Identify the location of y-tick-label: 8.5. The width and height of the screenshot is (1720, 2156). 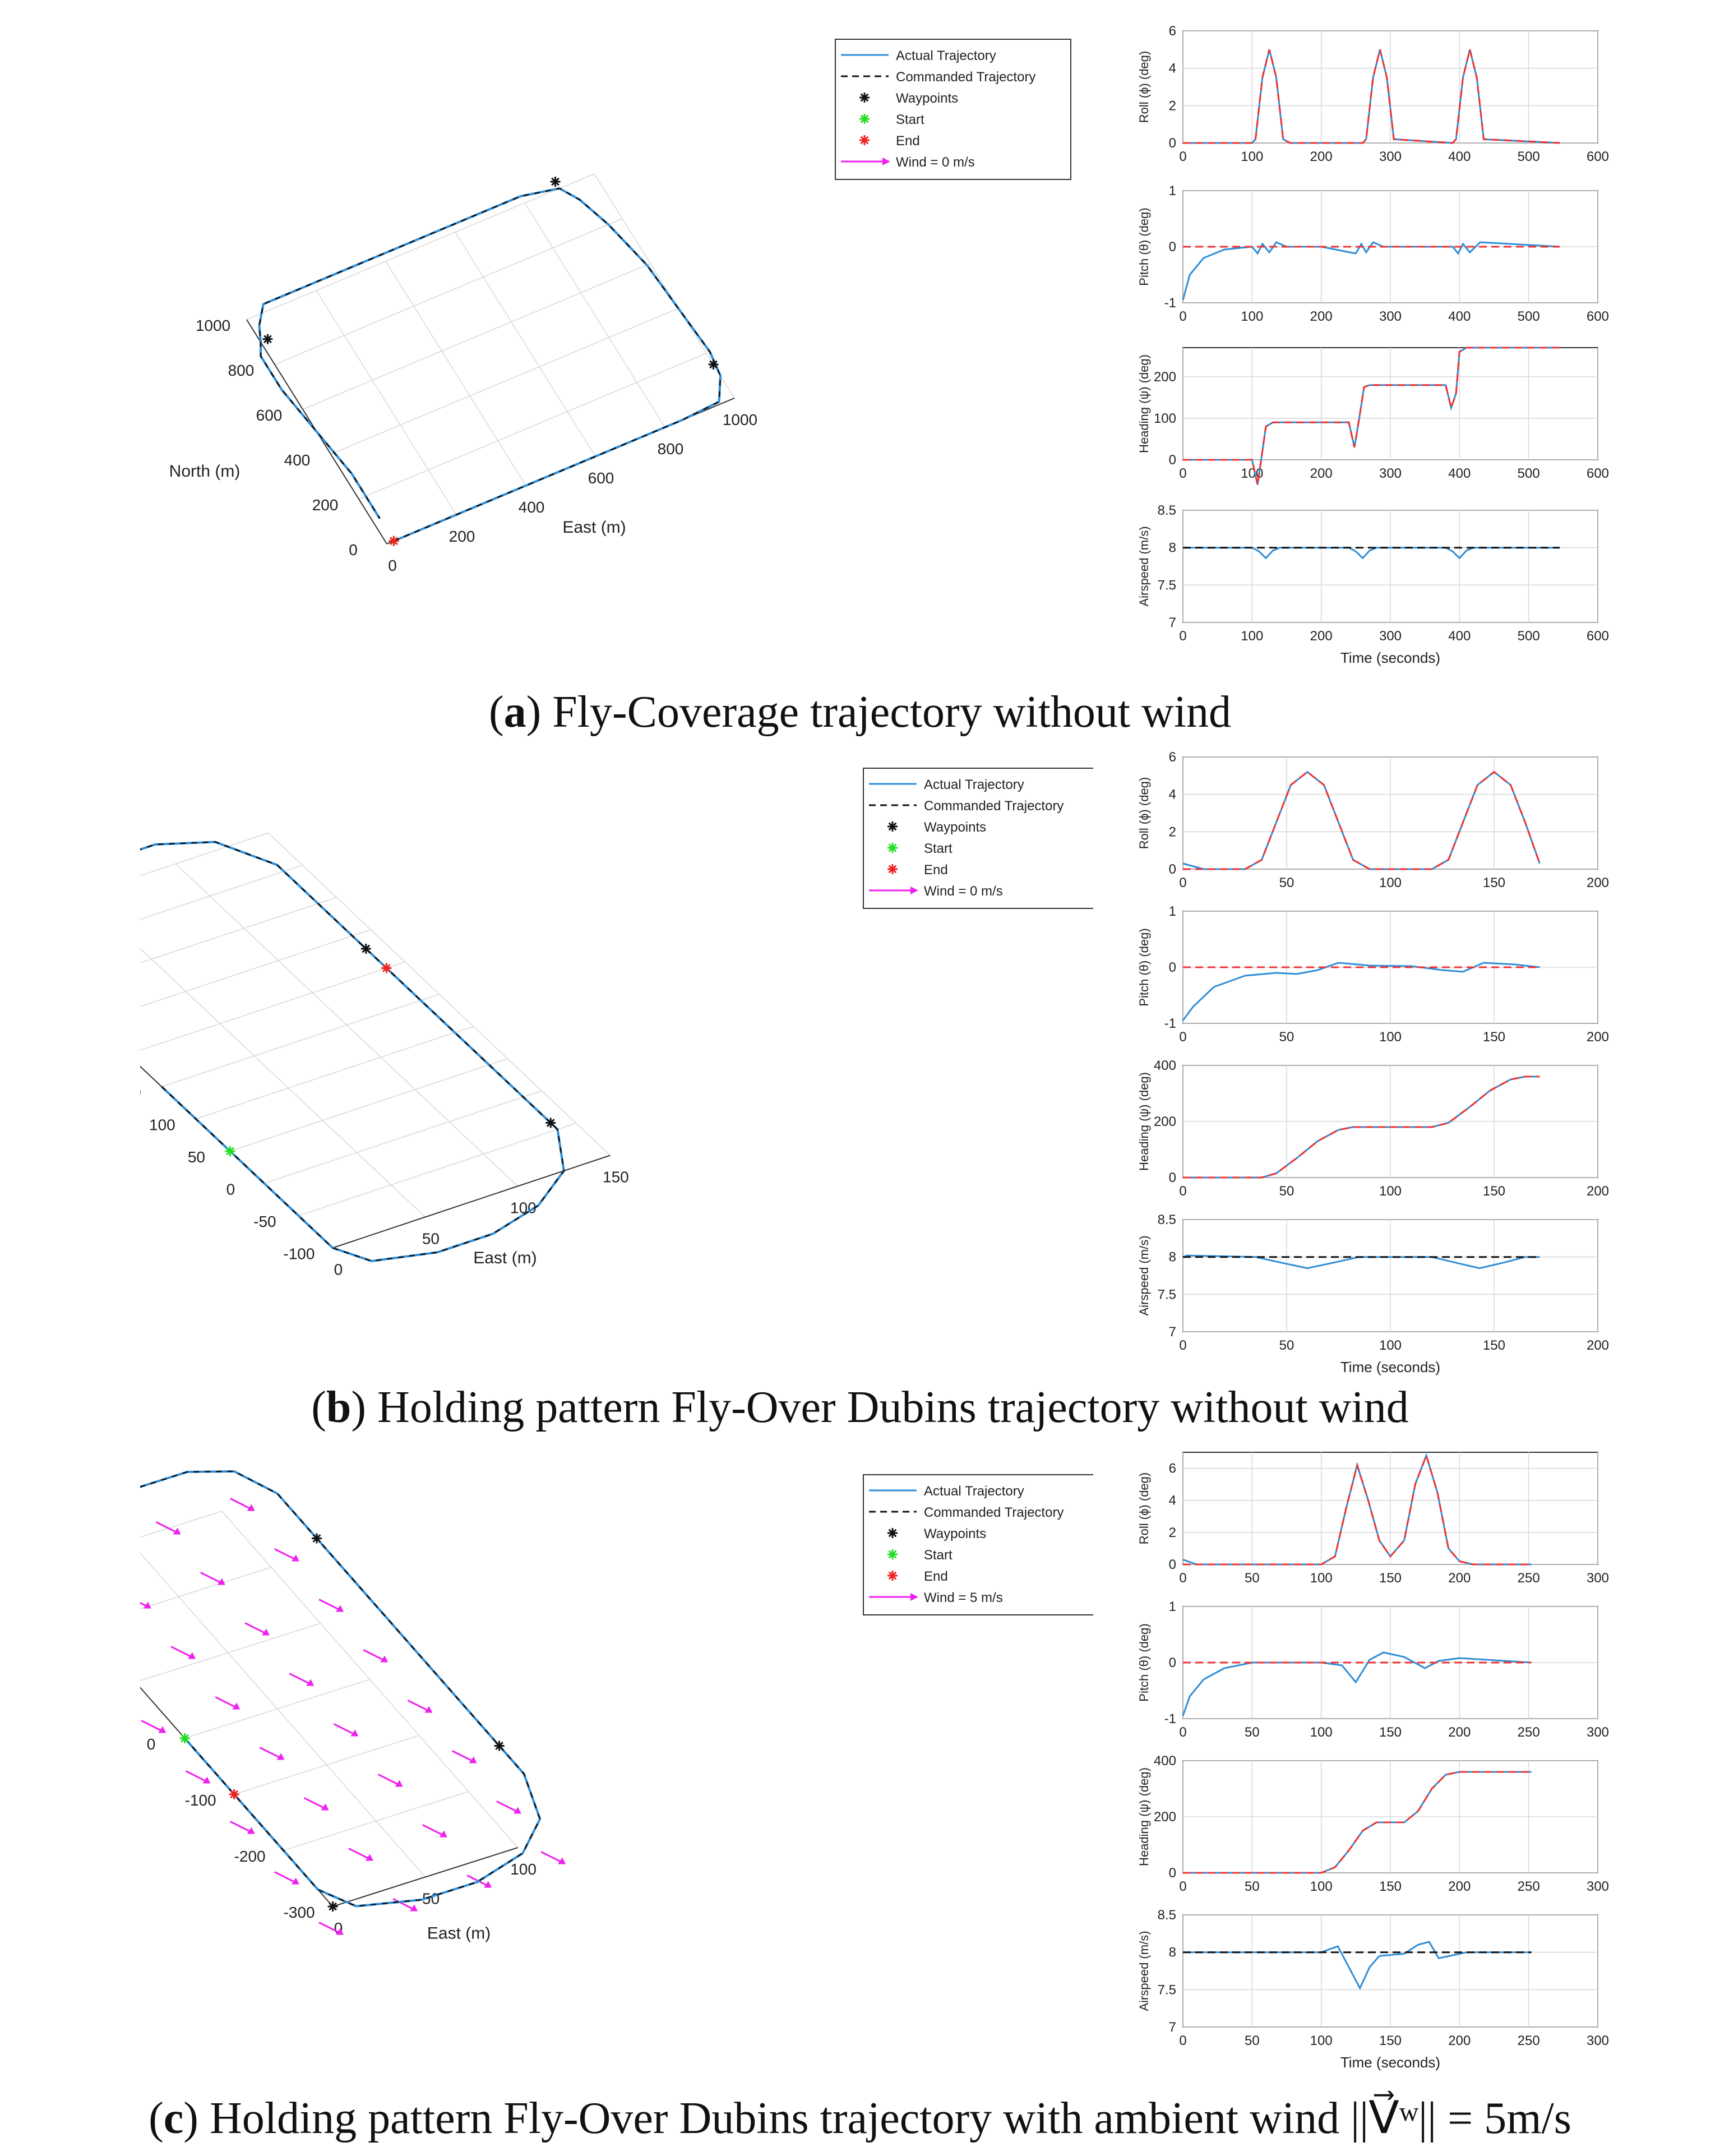
(1167, 1220).